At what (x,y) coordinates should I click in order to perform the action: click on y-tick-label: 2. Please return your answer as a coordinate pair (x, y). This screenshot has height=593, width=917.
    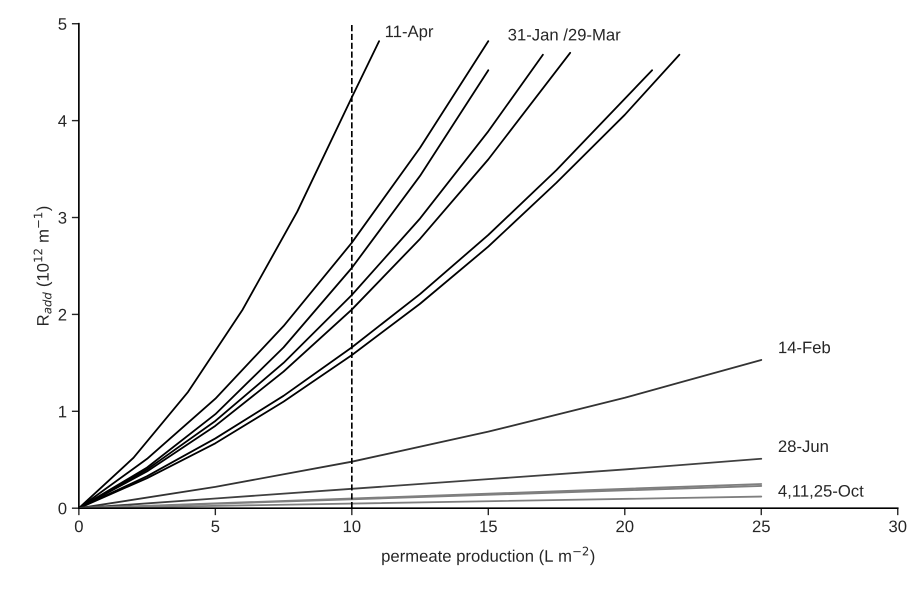
    Looking at the image, I should click on (62, 314).